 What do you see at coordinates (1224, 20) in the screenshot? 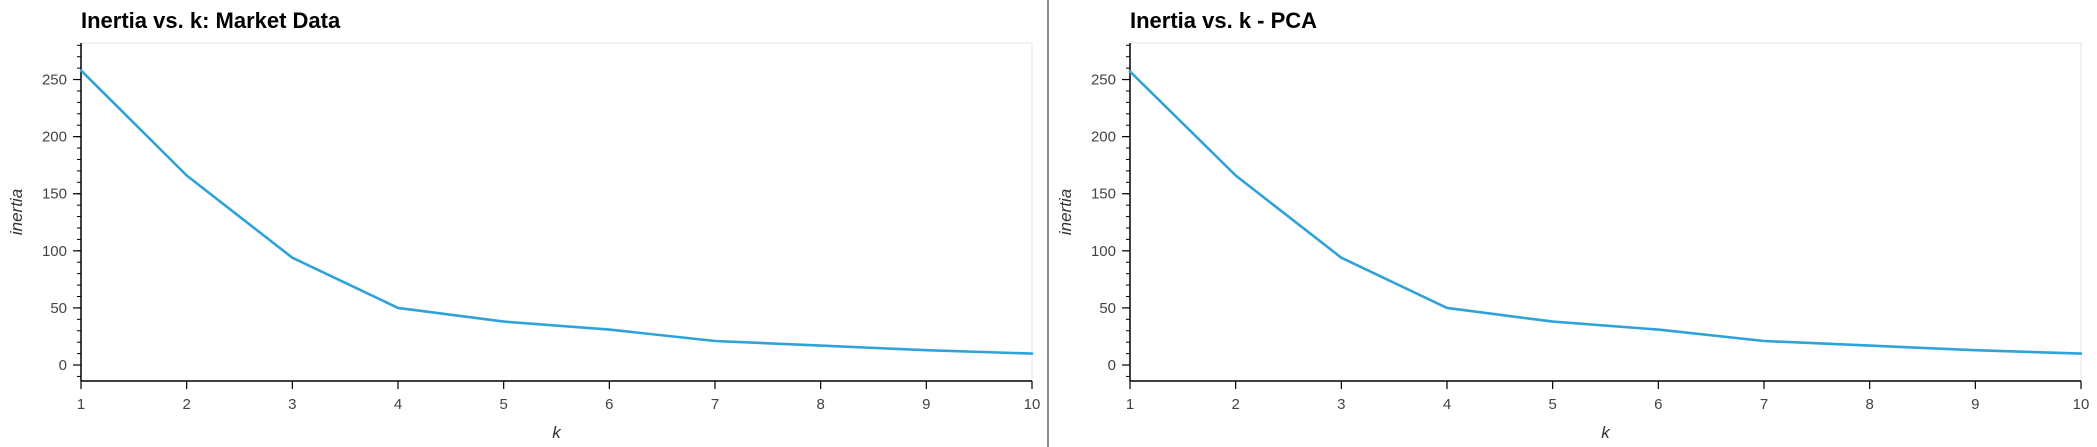
I see `chart-title: Inertia vs. k - PCA` at bounding box center [1224, 20].